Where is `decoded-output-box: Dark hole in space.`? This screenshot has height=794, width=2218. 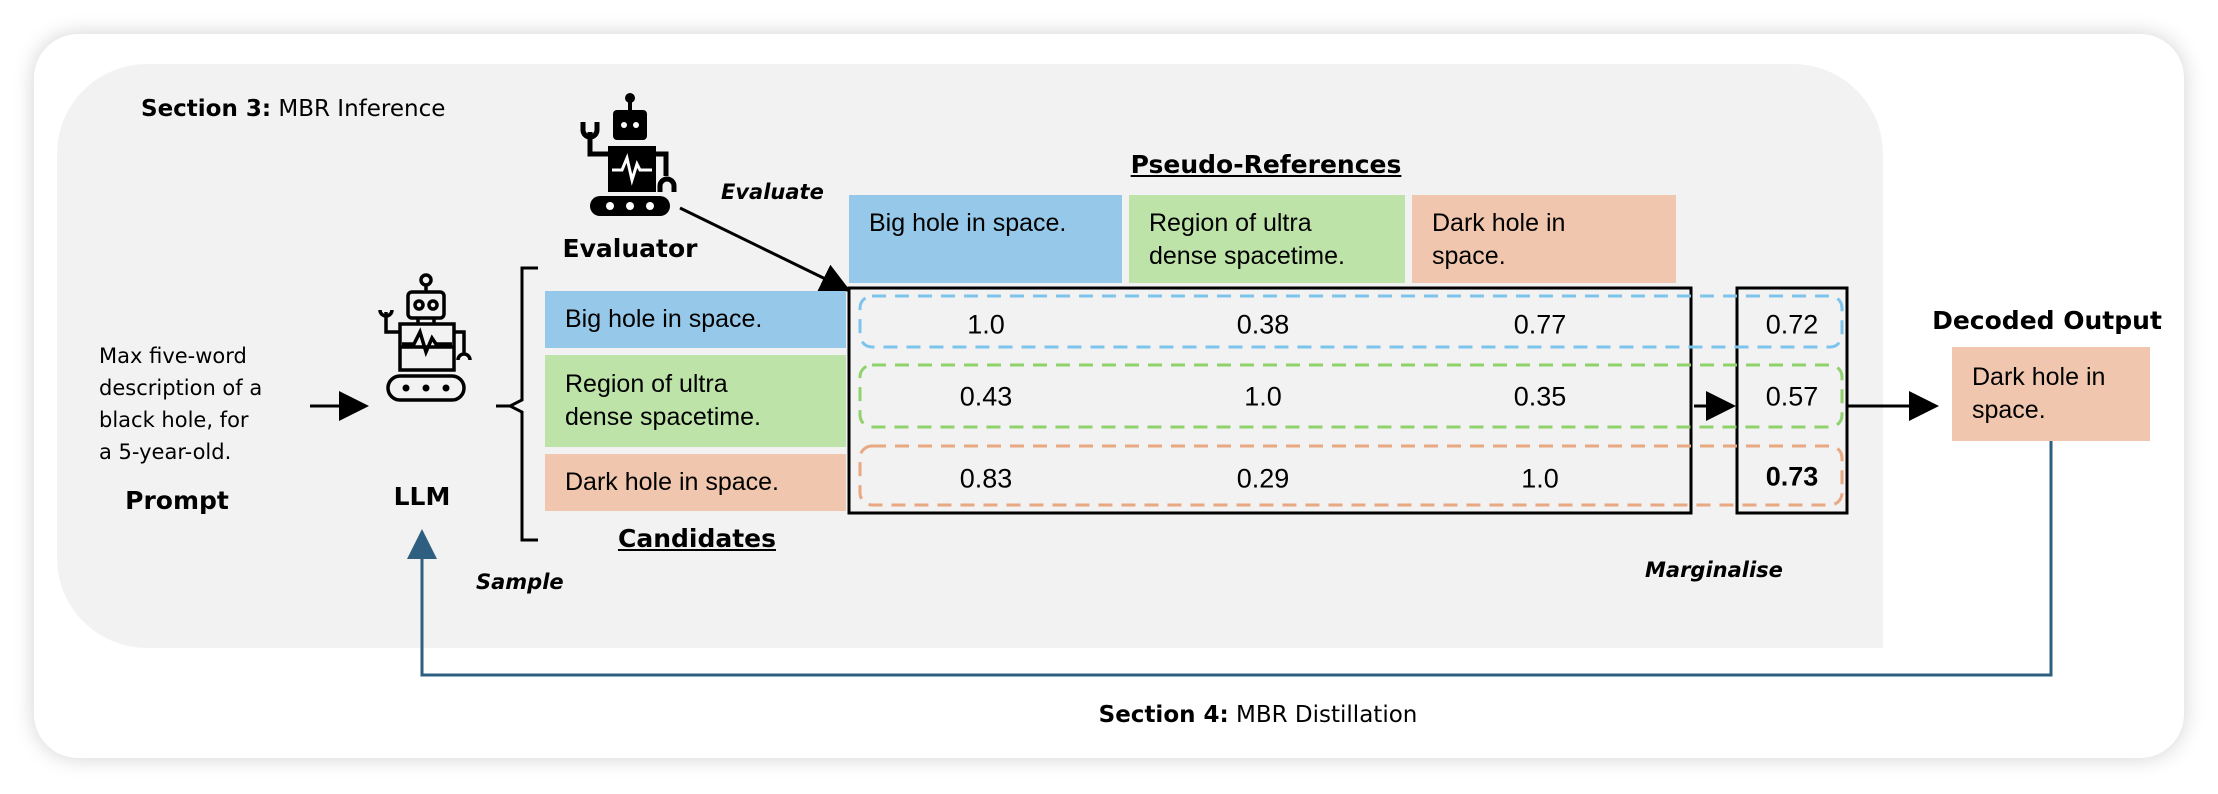
decoded-output-box: Dark hole in space. is located at coordinates (2051, 394).